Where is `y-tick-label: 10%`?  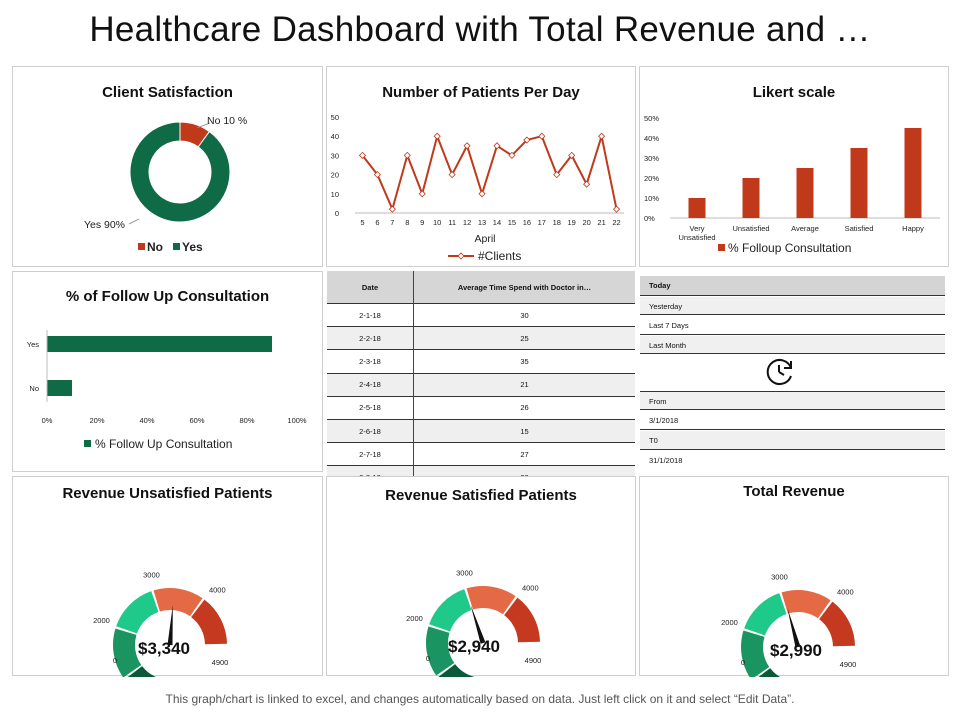 y-tick-label: 10% is located at coordinates (651, 198).